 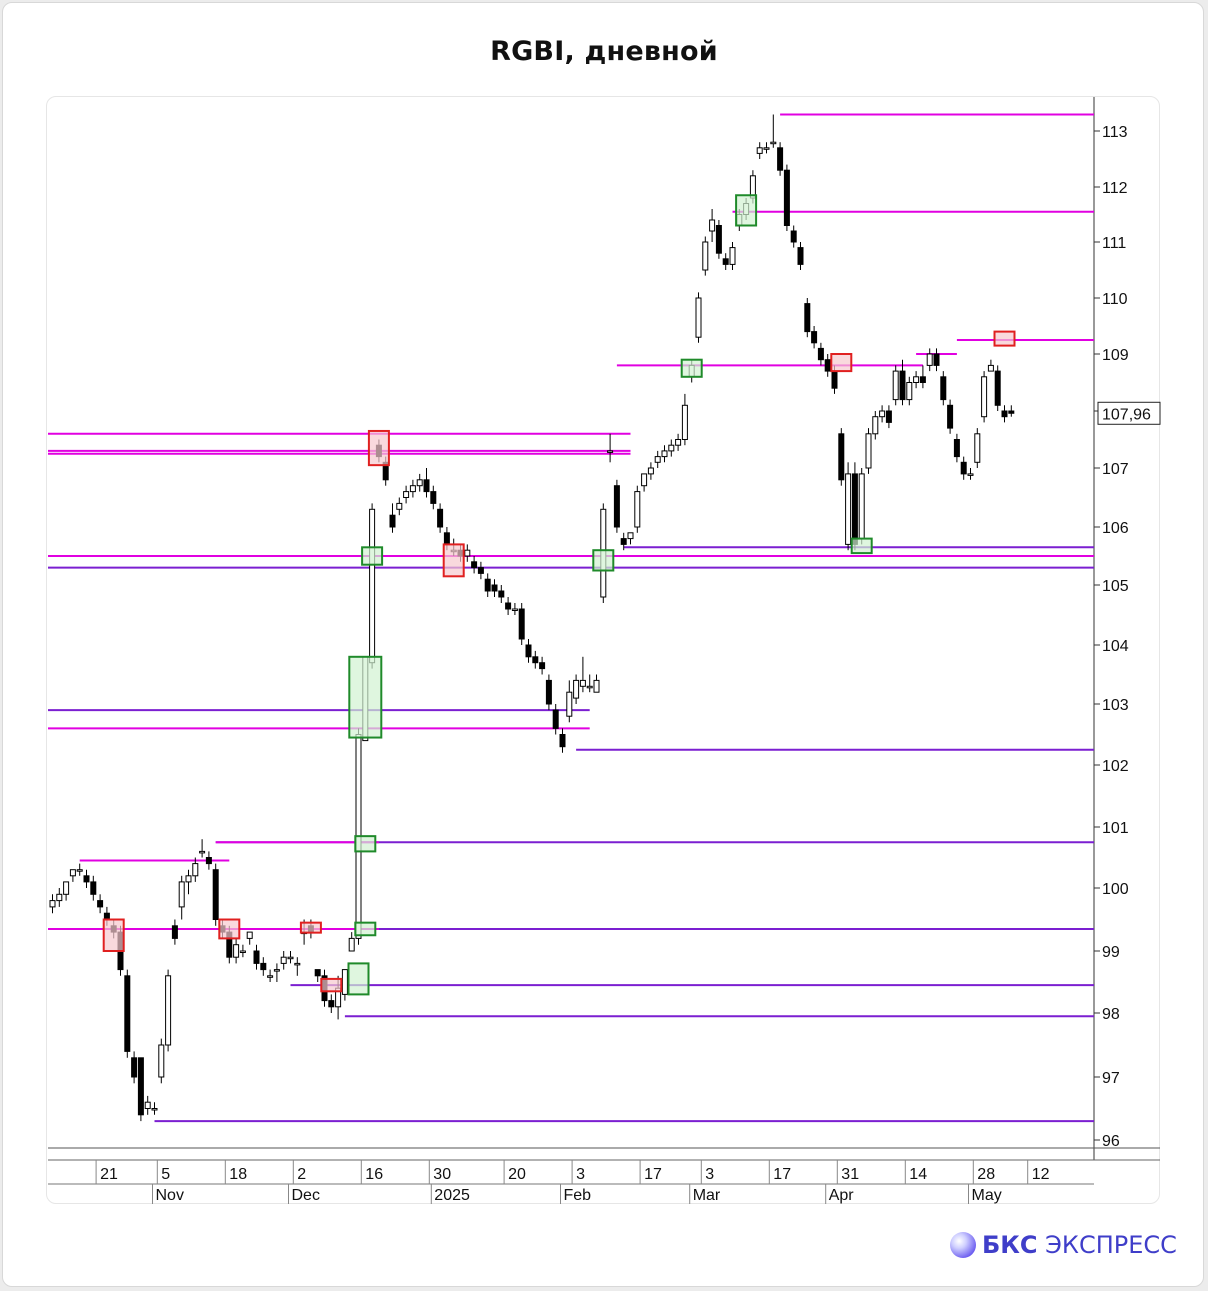 What do you see at coordinates (1010, 1245) in the screenshot?
I see `brand-name-bold: БКС` at bounding box center [1010, 1245].